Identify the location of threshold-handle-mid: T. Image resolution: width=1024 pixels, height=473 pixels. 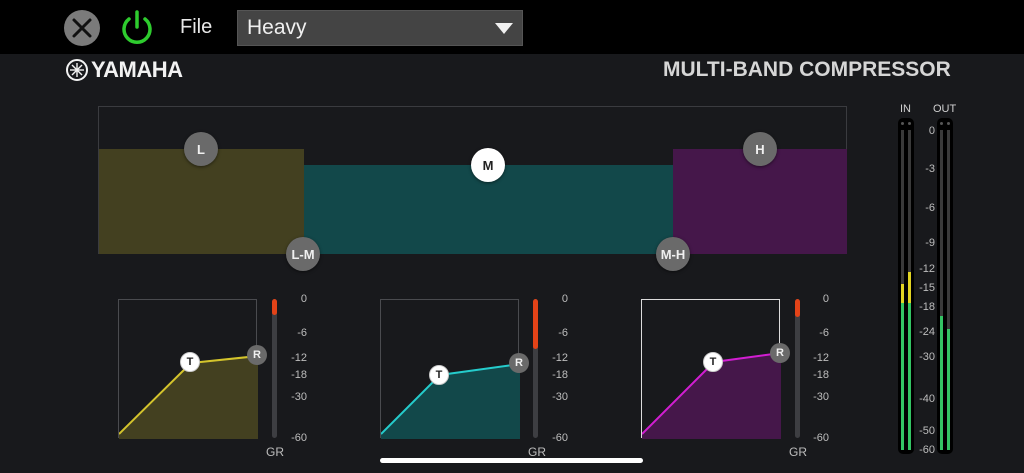
(439, 375).